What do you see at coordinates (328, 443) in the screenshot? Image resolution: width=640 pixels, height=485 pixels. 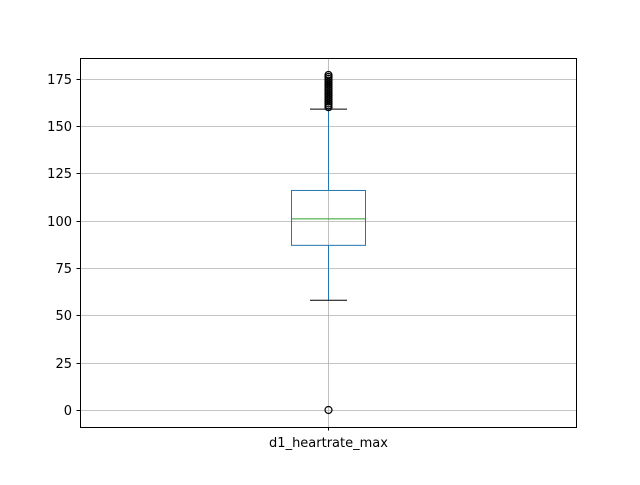 I see `x-tick-label: d1_heartrate_max` at bounding box center [328, 443].